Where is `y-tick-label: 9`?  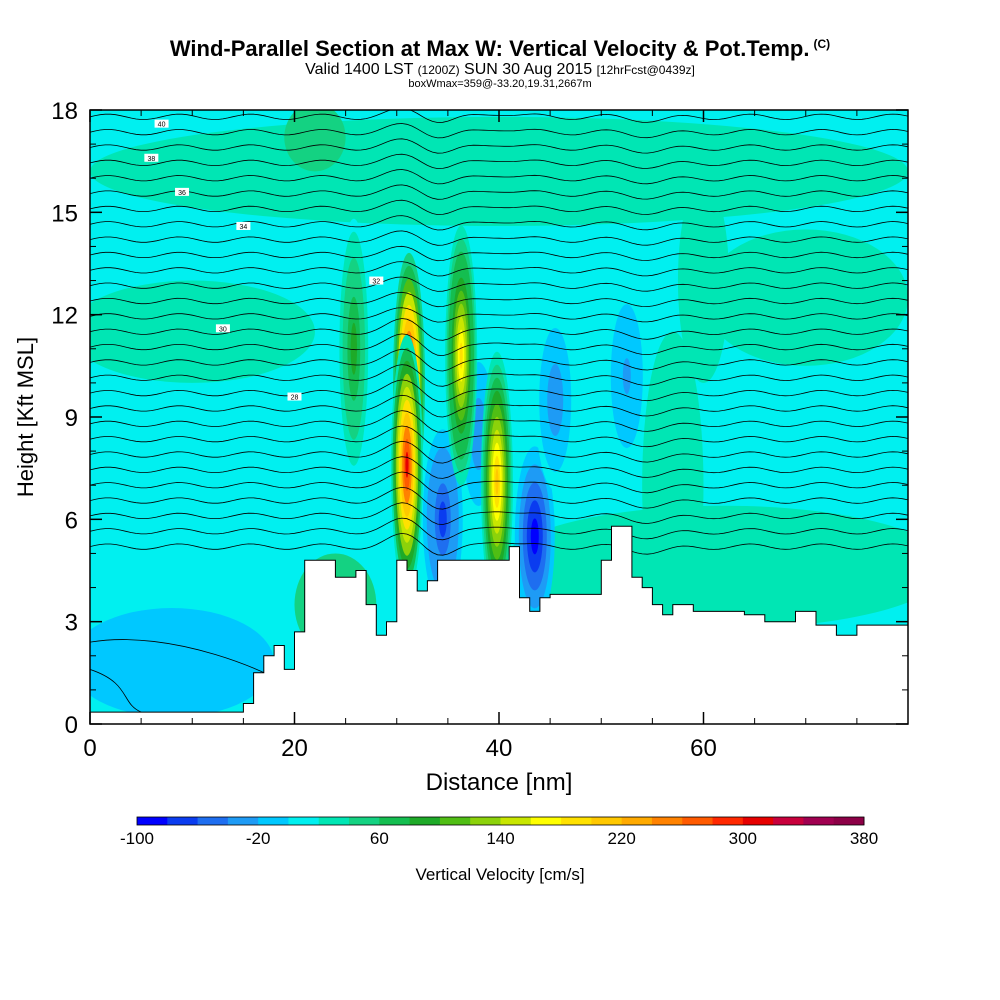 y-tick-label: 9 is located at coordinates (71, 418).